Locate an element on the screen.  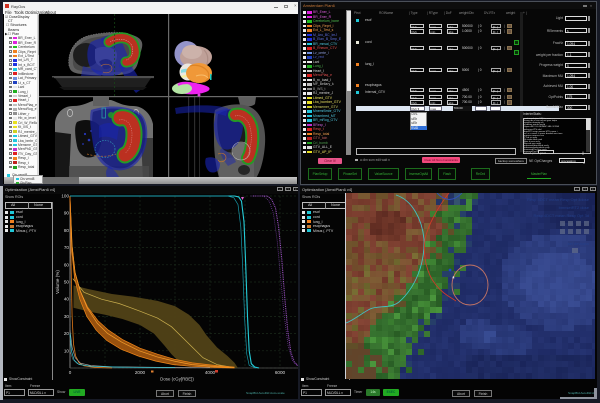
svg-text: 50 is located at coordinates (67, 282).